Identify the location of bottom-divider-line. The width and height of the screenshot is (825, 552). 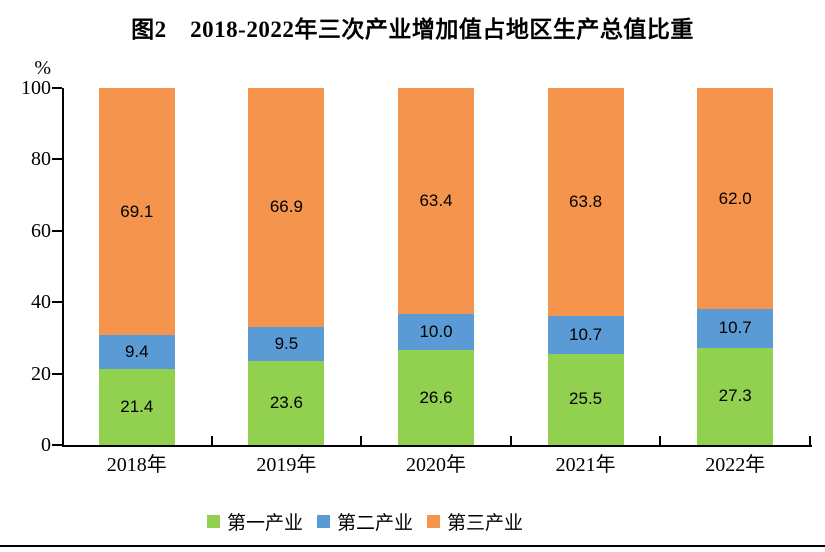
(412, 546).